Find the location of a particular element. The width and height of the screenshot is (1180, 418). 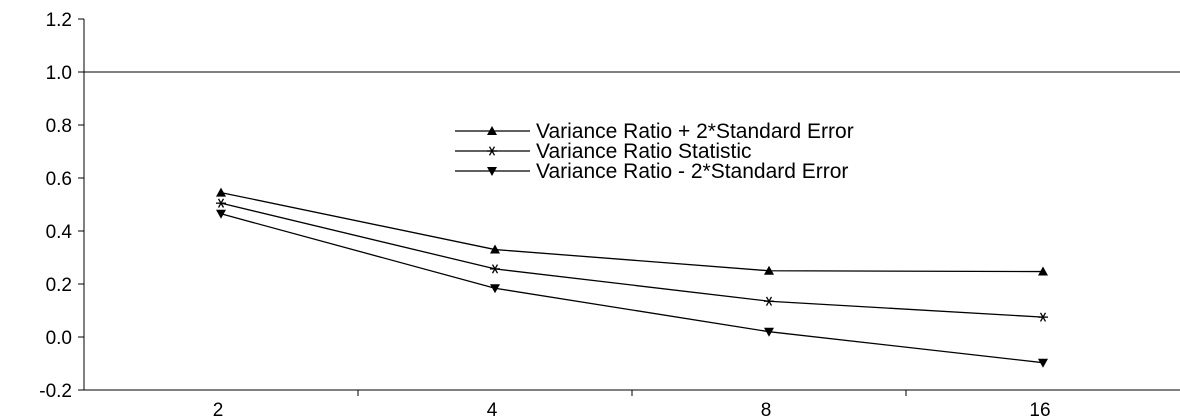

y-tick-label: 0.0 is located at coordinates (59, 338).